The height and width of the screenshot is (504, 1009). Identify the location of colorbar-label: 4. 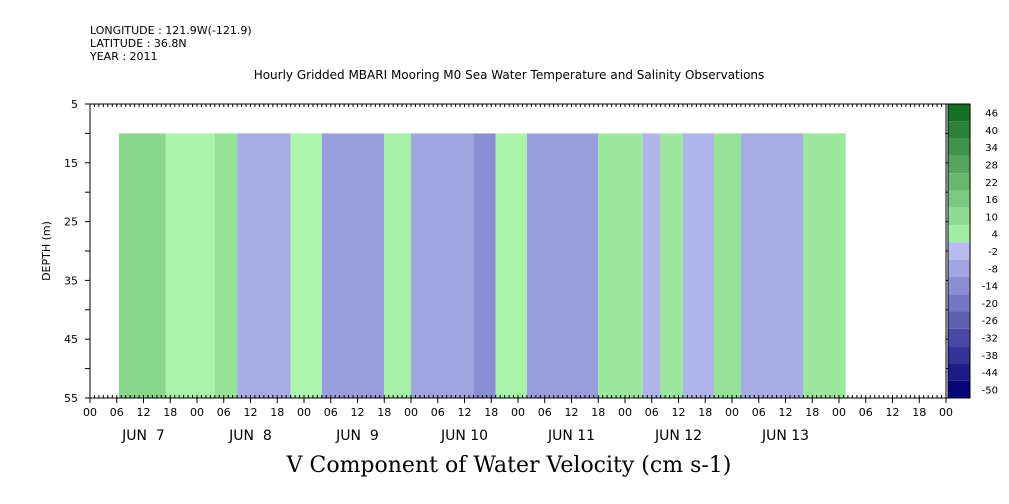
(995, 235).